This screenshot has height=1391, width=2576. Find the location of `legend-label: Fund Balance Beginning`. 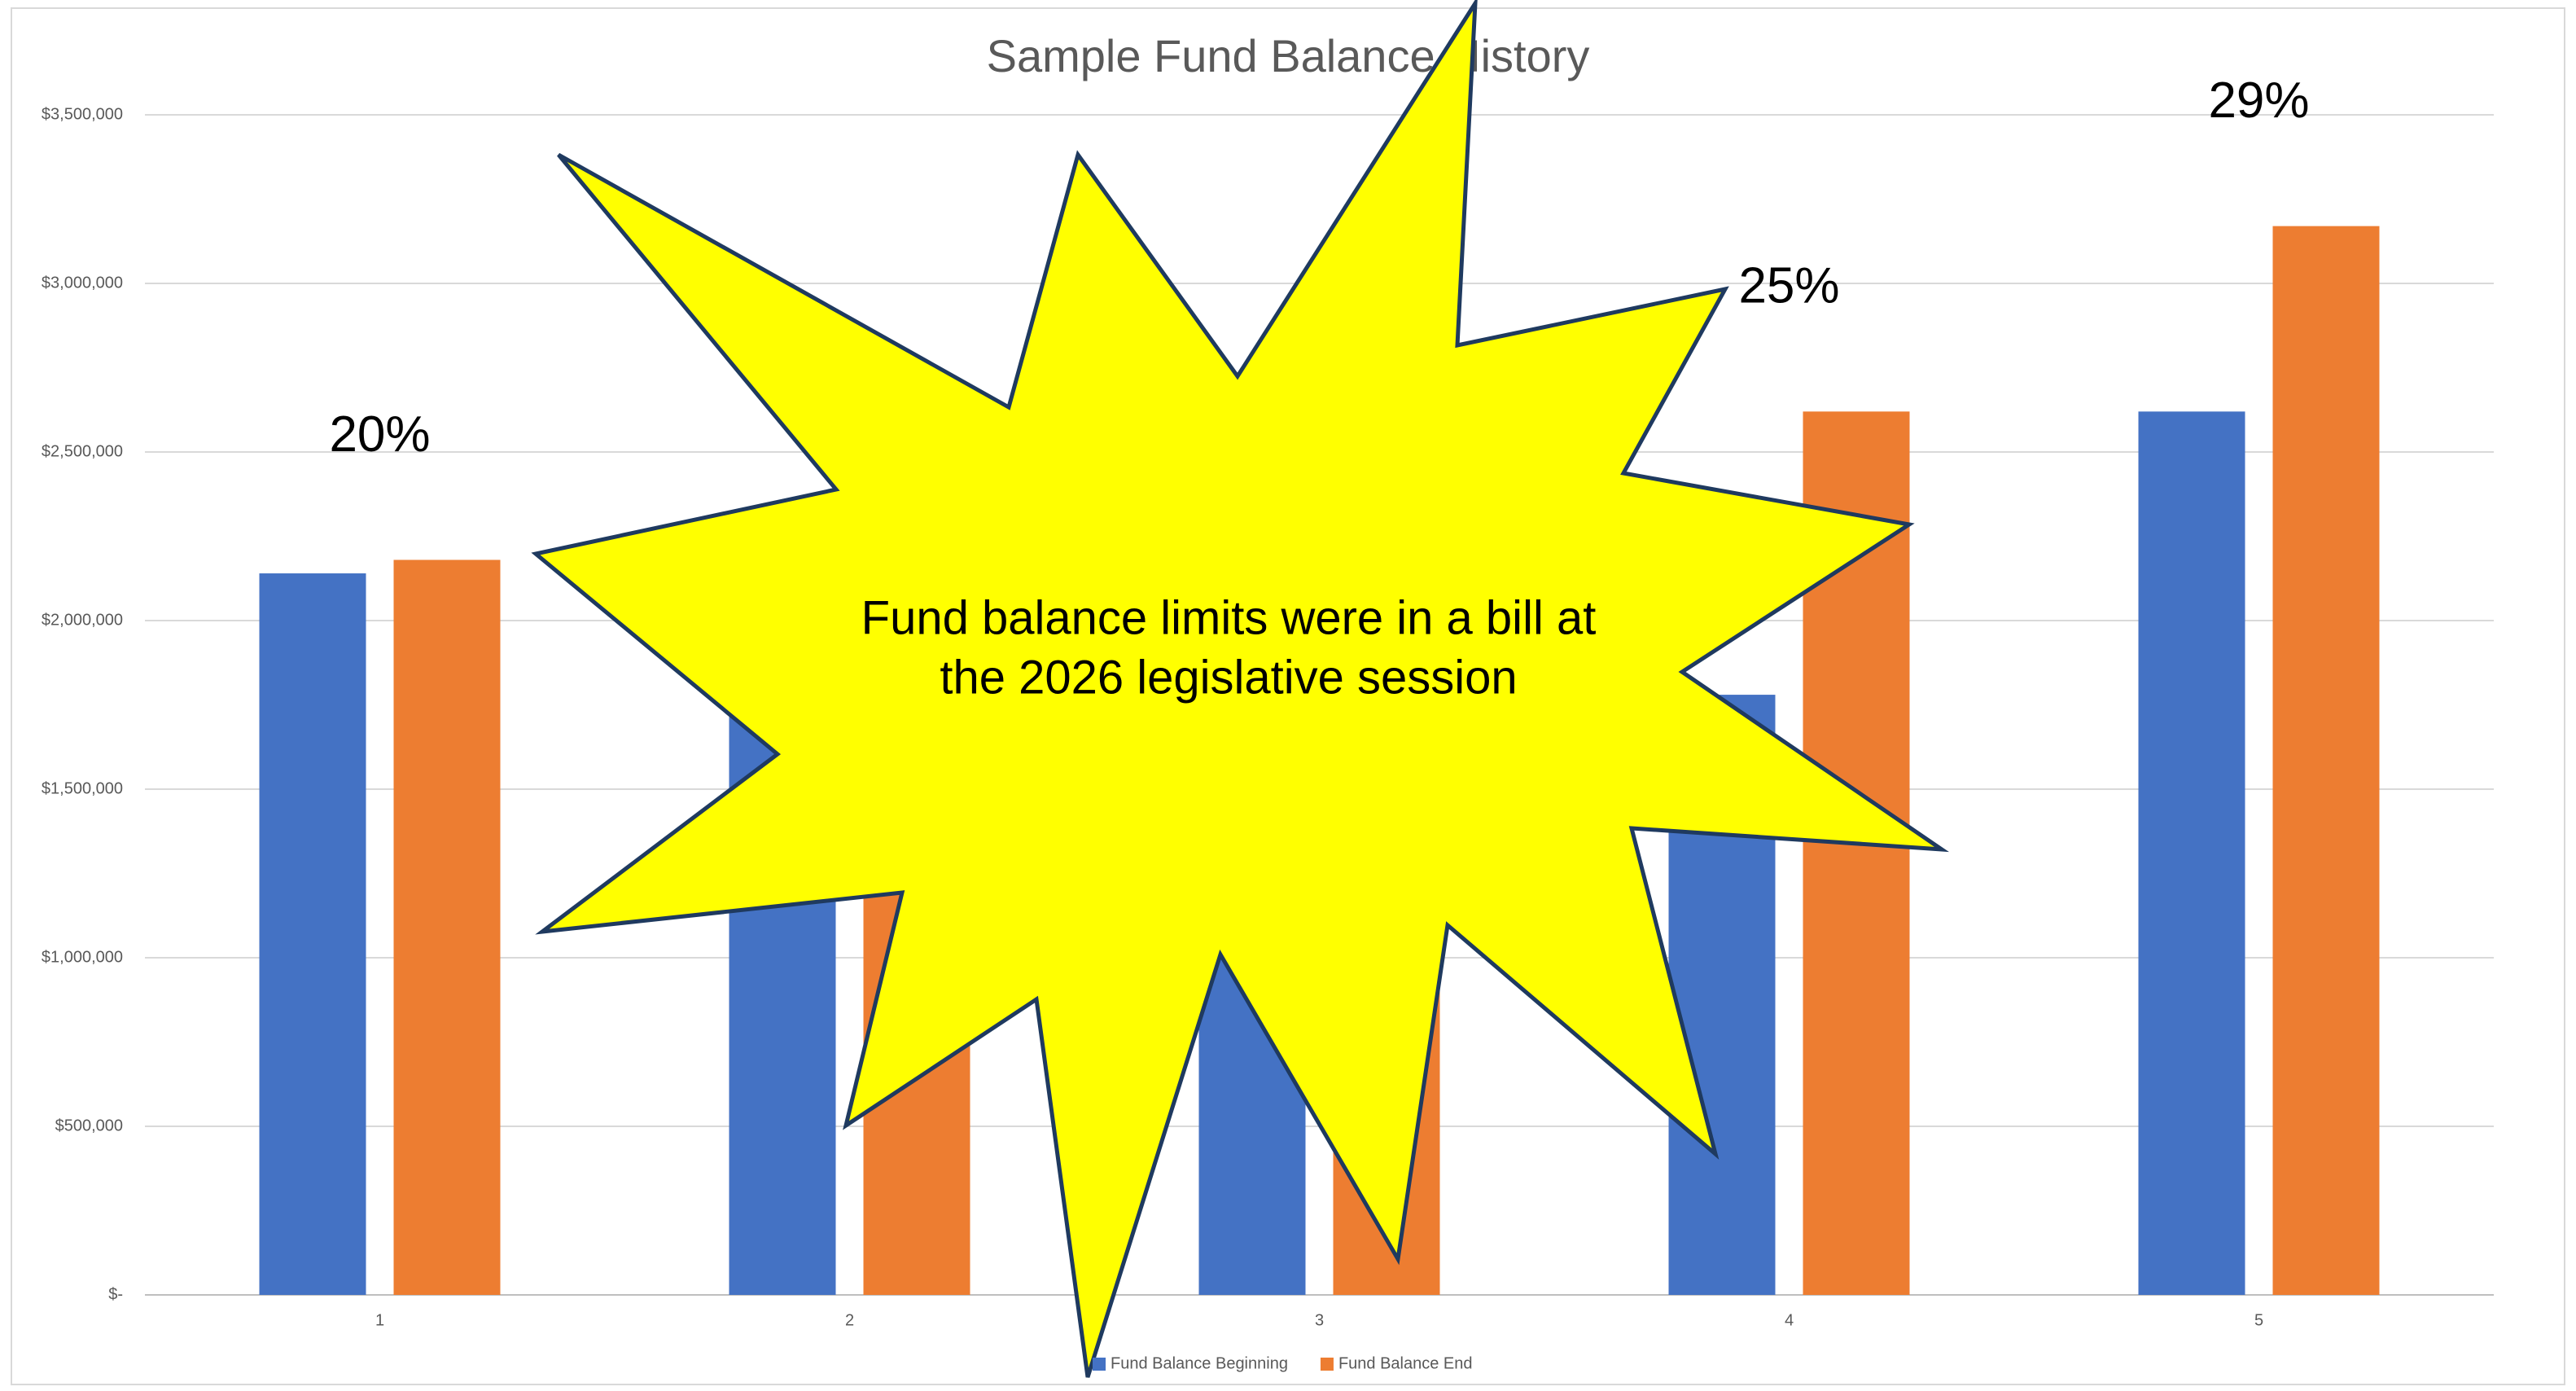

legend-label: Fund Balance Beginning is located at coordinates (1199, 1363).